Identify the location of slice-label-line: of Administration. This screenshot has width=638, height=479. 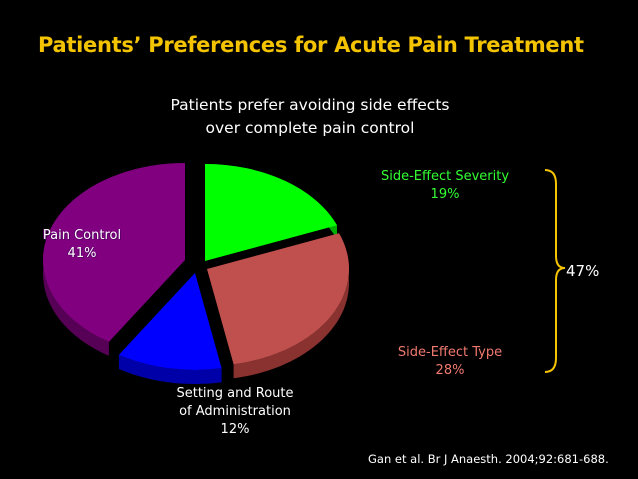
(235, 411).